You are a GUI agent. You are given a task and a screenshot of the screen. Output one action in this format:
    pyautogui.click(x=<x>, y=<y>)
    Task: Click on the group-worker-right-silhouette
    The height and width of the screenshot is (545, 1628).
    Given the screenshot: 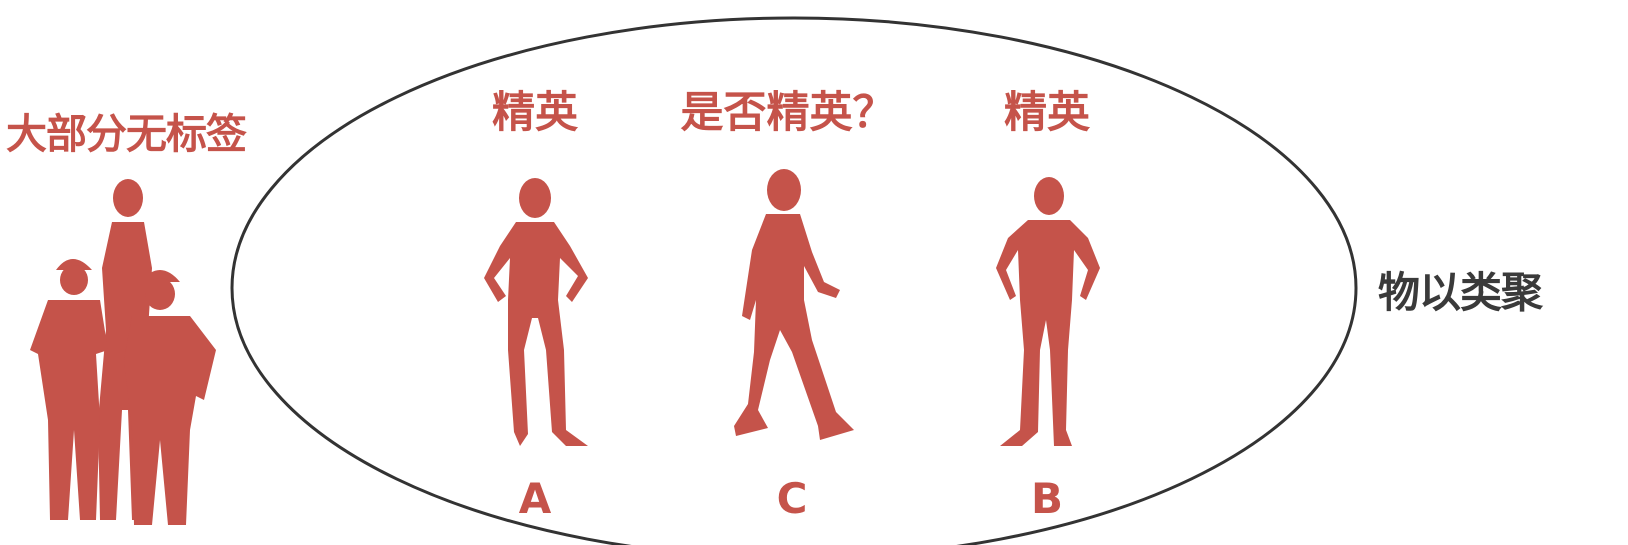 What is the action you would take?
    pyautogui.click(x=170, y=397)
    